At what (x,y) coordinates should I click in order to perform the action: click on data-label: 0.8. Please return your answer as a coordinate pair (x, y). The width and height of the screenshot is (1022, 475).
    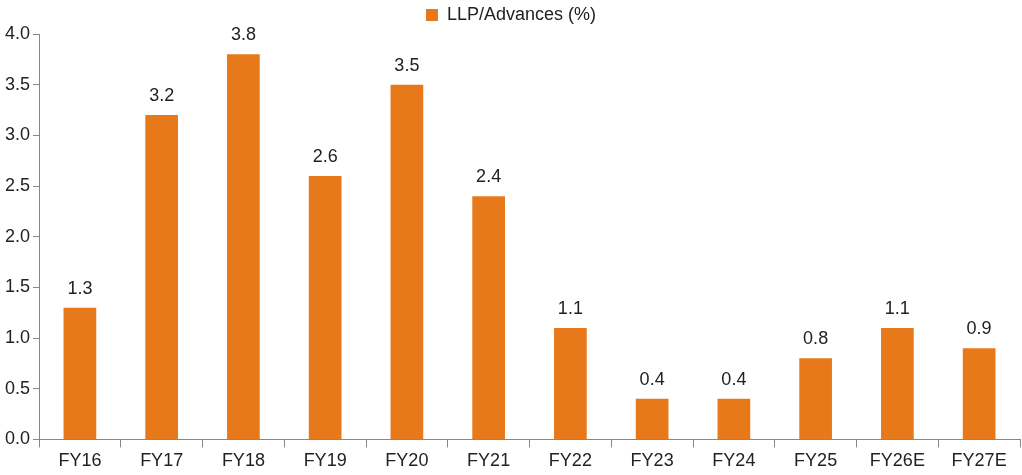
    Looking at the image, I should click on (816, 338).